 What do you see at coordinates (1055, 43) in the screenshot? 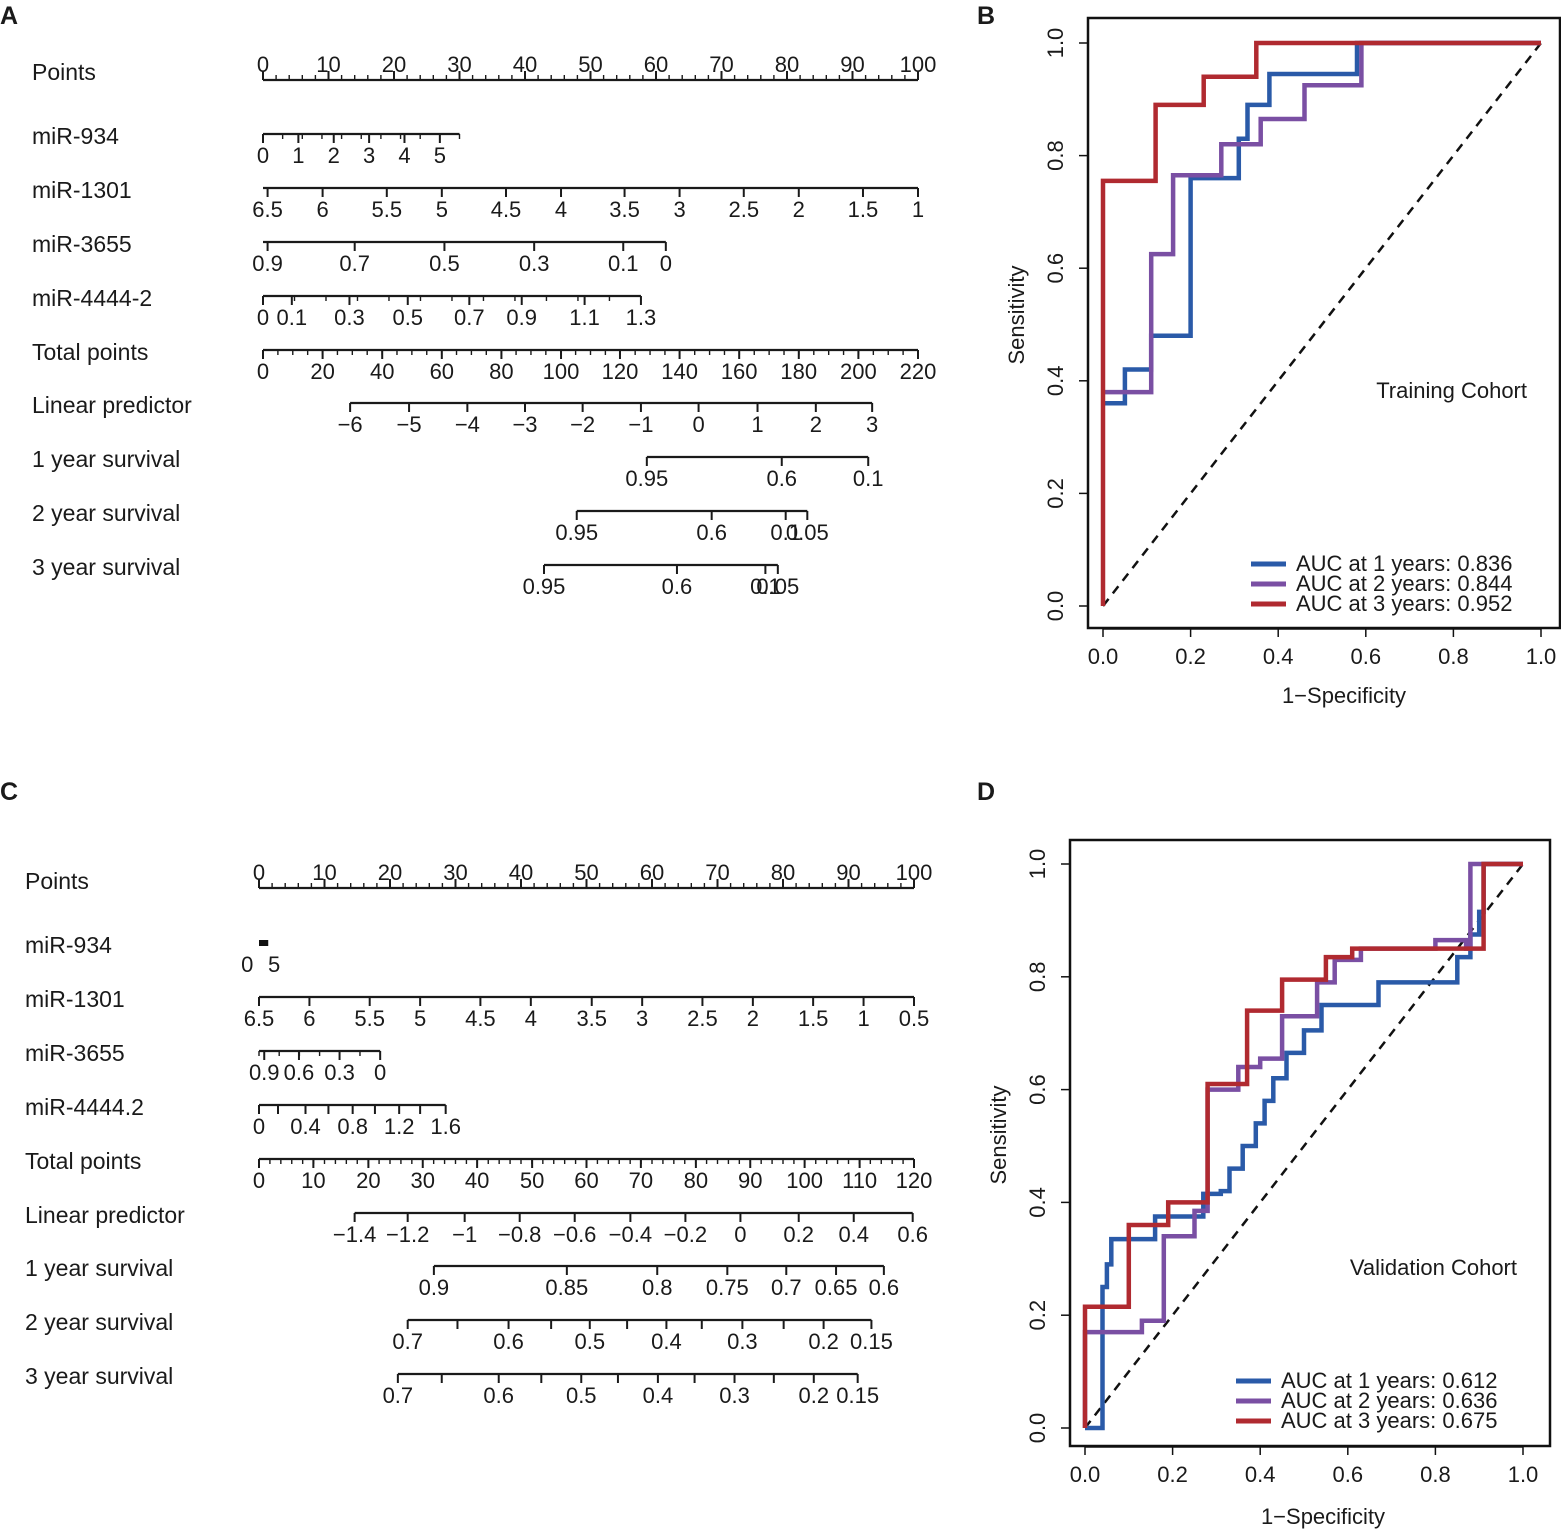
I see `y-tick-label: 1.0` at bounding box center [1055, 43].